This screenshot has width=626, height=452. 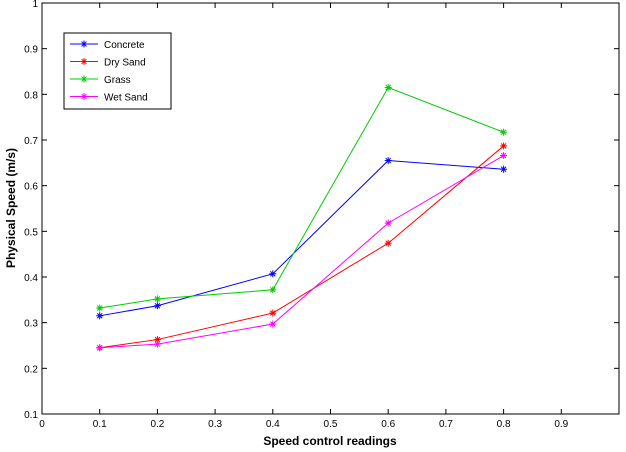 I want to click on y-tick-label: 0.6, so click(x=31, y=187).